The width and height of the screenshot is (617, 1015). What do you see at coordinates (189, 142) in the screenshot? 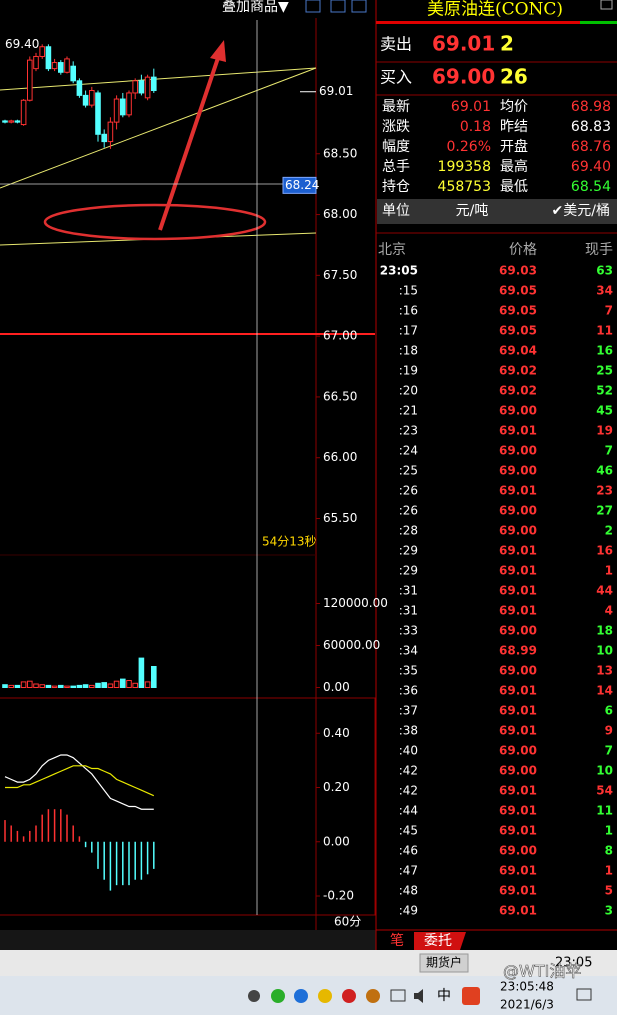
I see `arrow-shaft` at bounding box center [189, 142].